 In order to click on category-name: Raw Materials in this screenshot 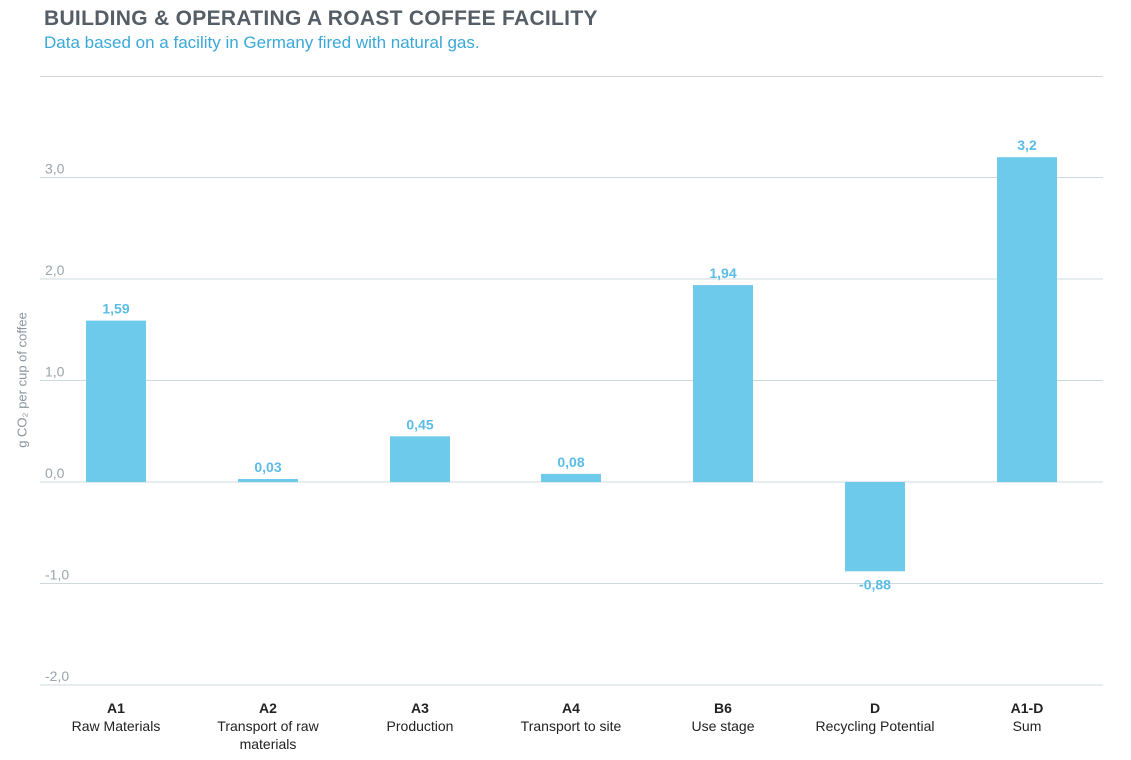, I will do `click(116, 726)`.